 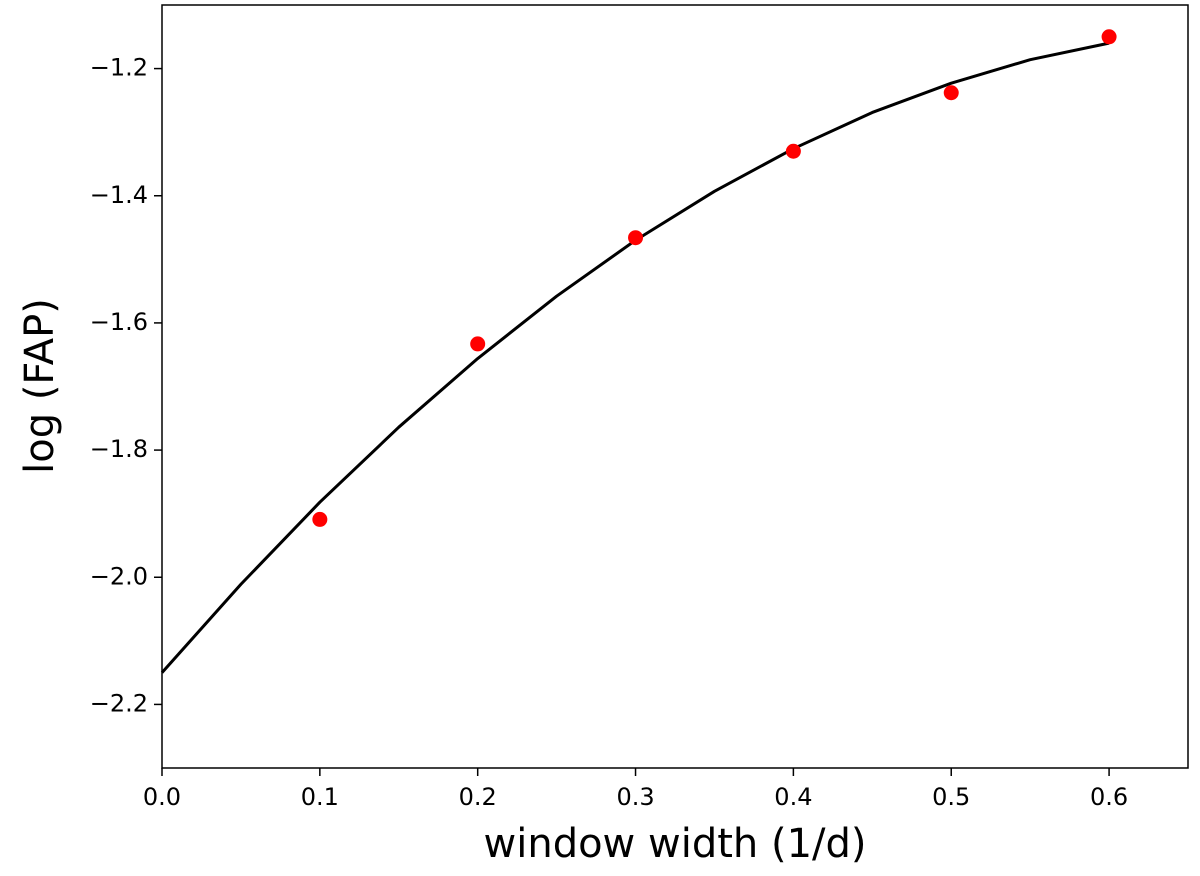 I want to click on y-axis-label: log (FAP), so click(x=40, y=386).